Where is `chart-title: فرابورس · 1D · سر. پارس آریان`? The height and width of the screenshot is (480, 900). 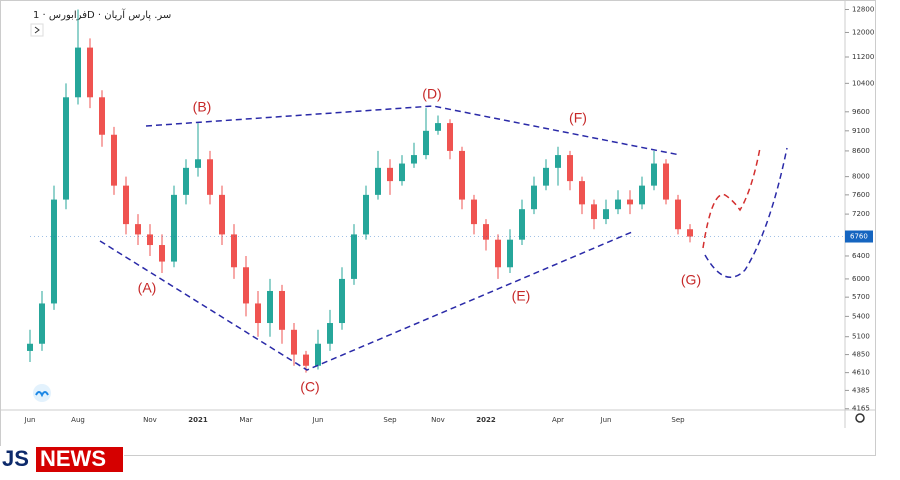 chart-title: فرابورس · 1D · سر. پارس آریان is located at coordinates (102, 14).